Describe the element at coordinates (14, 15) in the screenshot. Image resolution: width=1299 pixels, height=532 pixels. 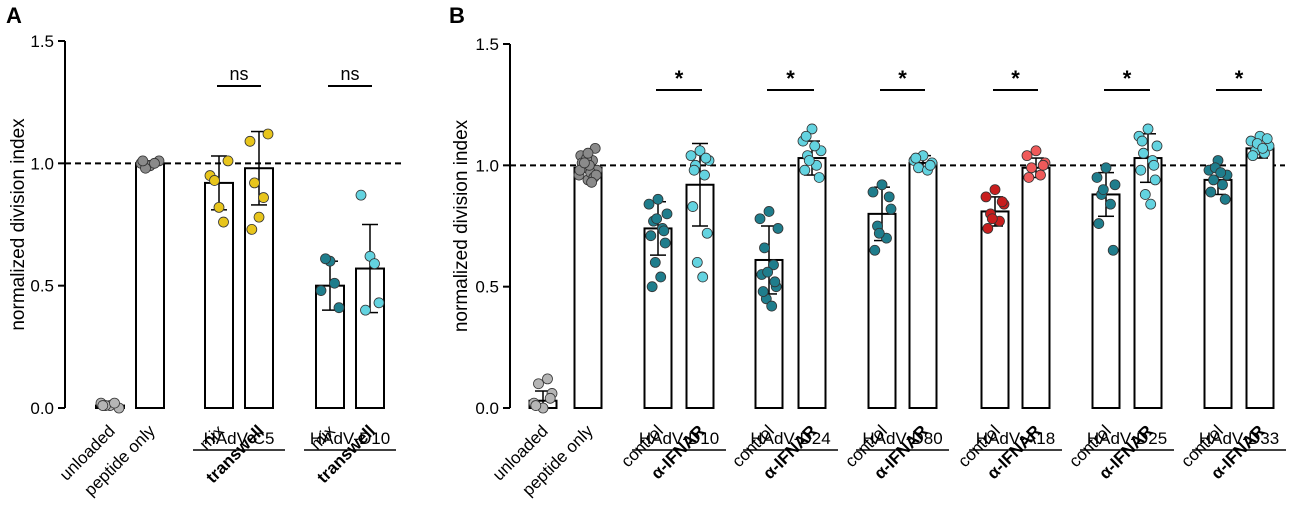
I see `panel-label: A` at that location.